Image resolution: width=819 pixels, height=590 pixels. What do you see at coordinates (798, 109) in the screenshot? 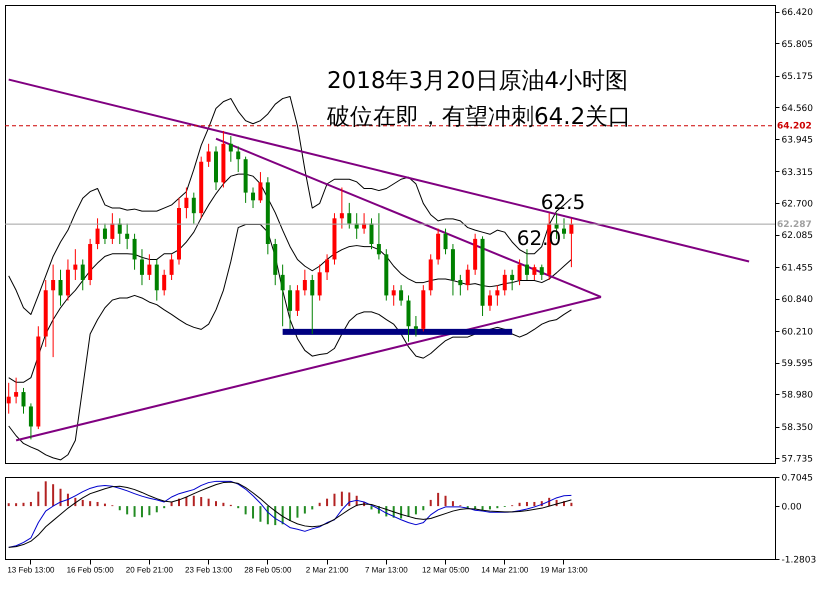
I see `y-tick-label: 64.560` at bounding box center [798, 109].